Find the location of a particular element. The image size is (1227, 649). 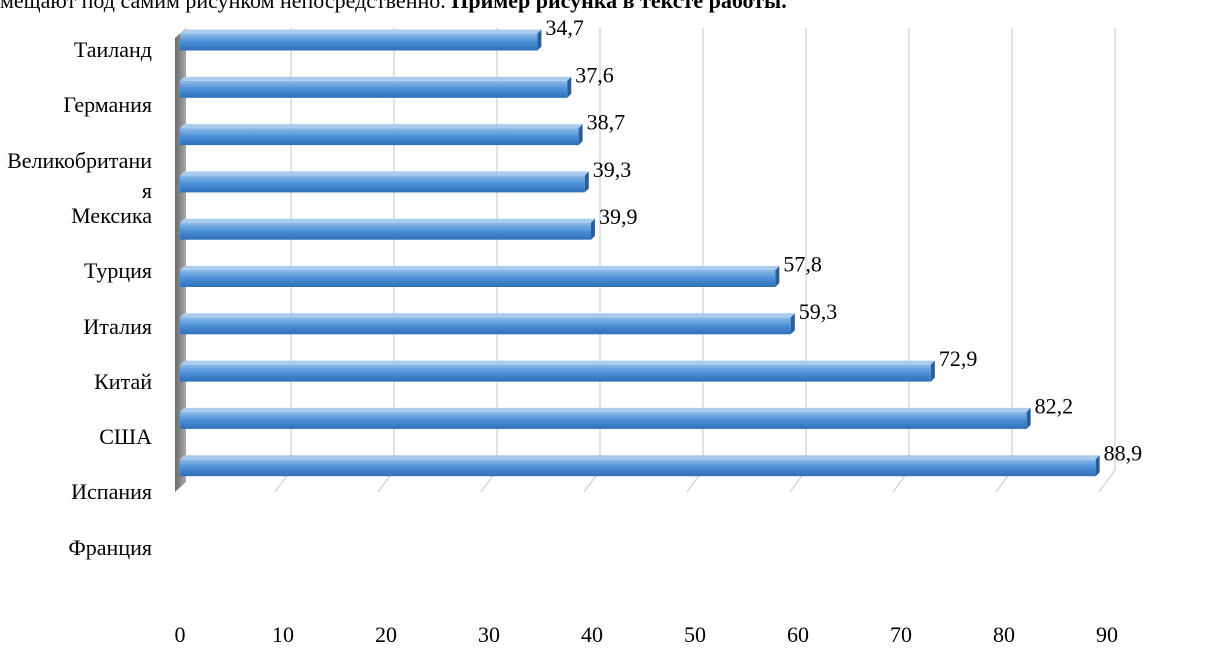

y-tick-label: Великобритания is located at coordinates (79, 175).